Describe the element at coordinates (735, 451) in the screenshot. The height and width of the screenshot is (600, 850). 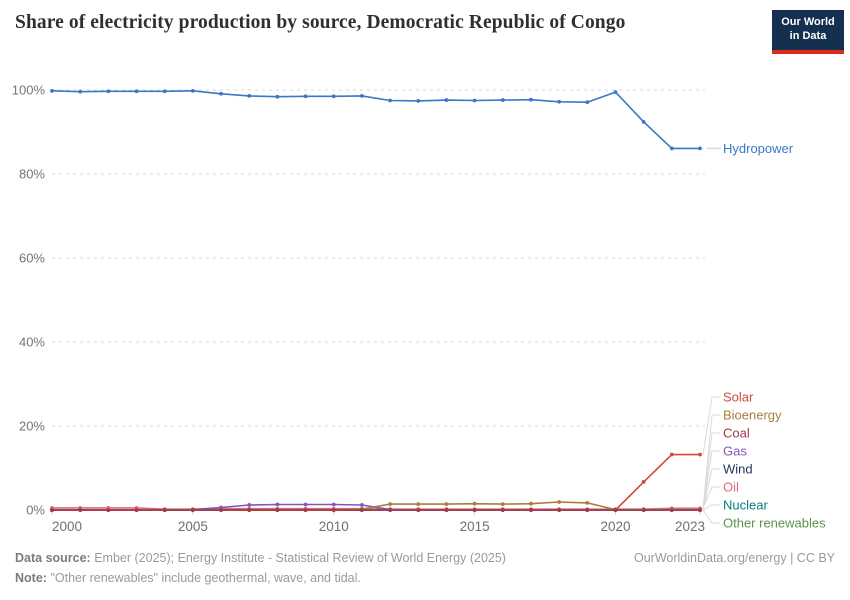
I see `entity-label-gas: Gas` at that location.